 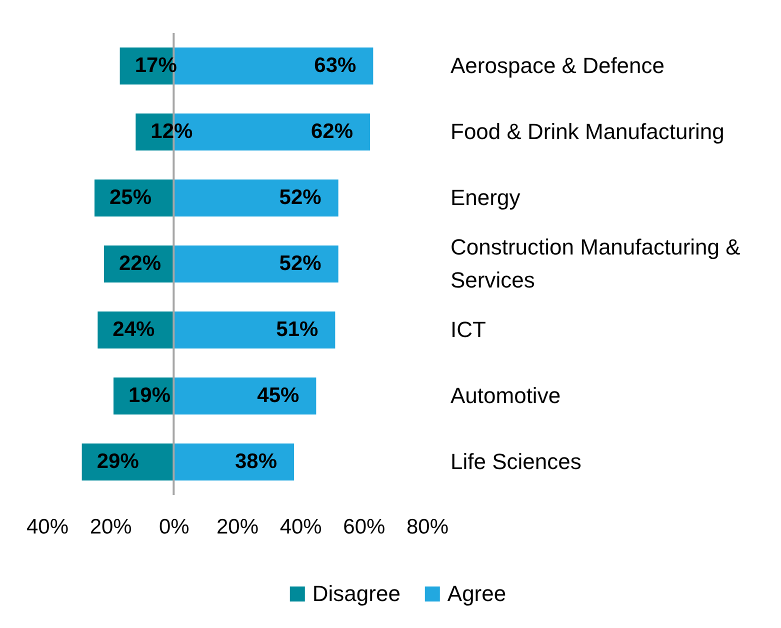 What do you see at coordinates (335, 65) in the screenshot?
I see `data-label: 63%` at bounding box center [335, 65].